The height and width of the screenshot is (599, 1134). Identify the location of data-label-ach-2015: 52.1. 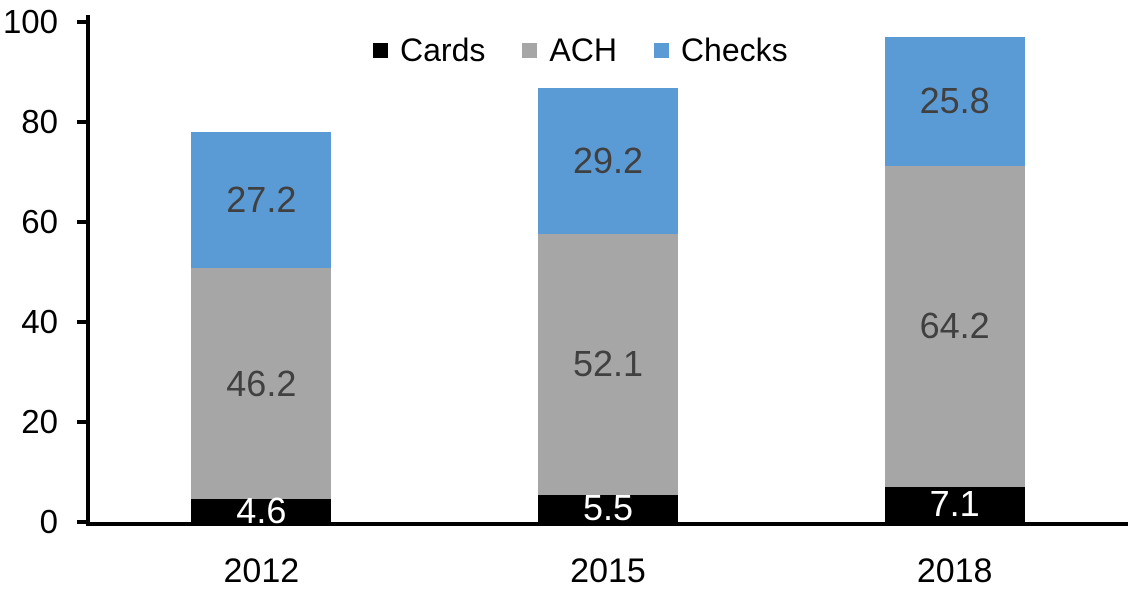
(608, 364).